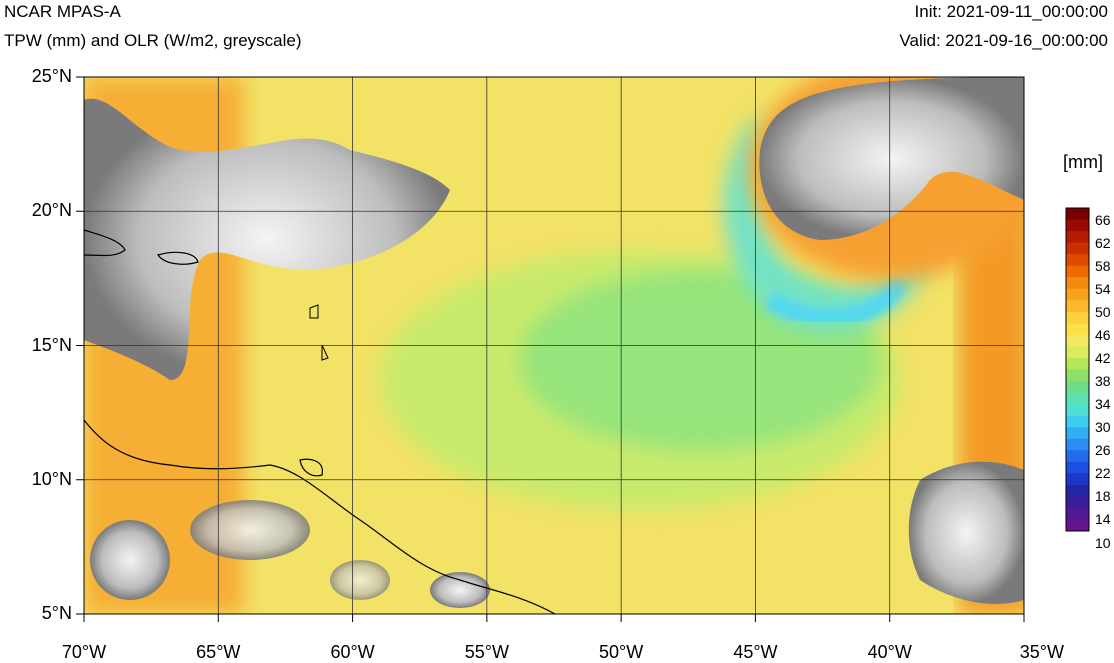 The width and height of the screenshot is (1114, 663). What do you see at coordinates (1103, 450) in the screenshot?
I see `colorbar-label: 26` at bounding box center [1103, 450].